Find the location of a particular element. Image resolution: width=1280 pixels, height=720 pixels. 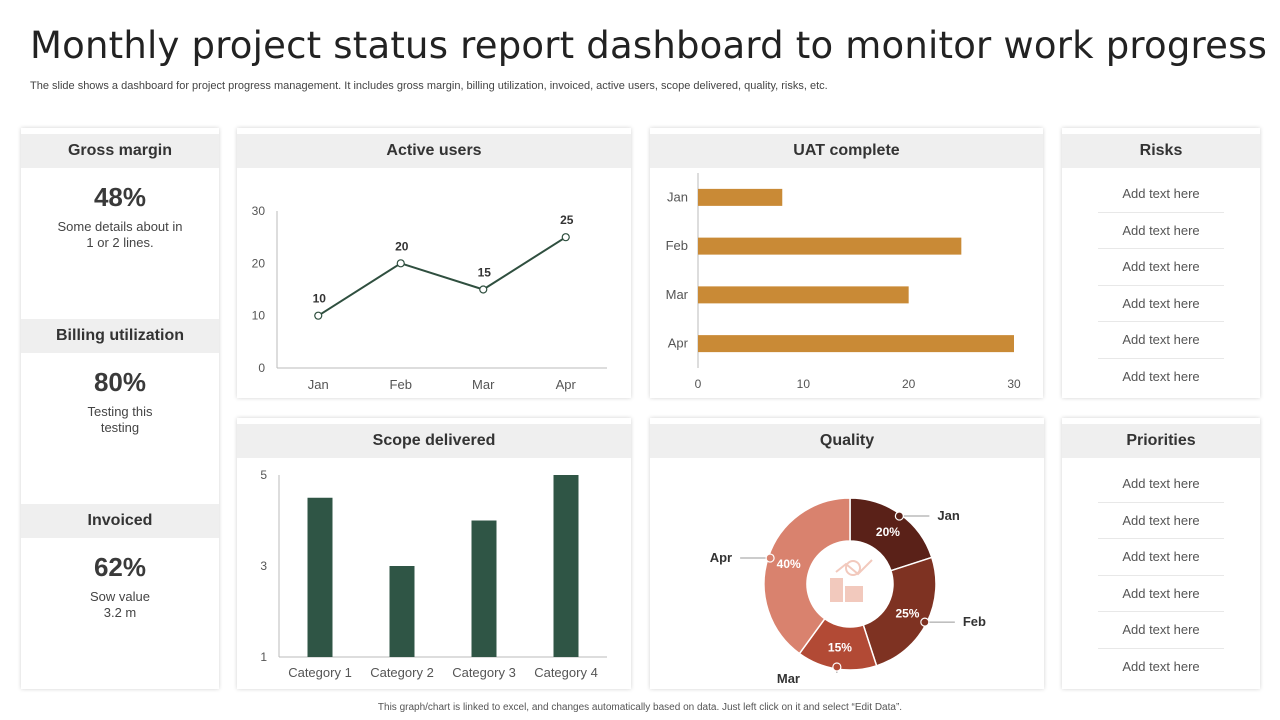

x-tick-label: Mar is located at coordinates (483, 384).